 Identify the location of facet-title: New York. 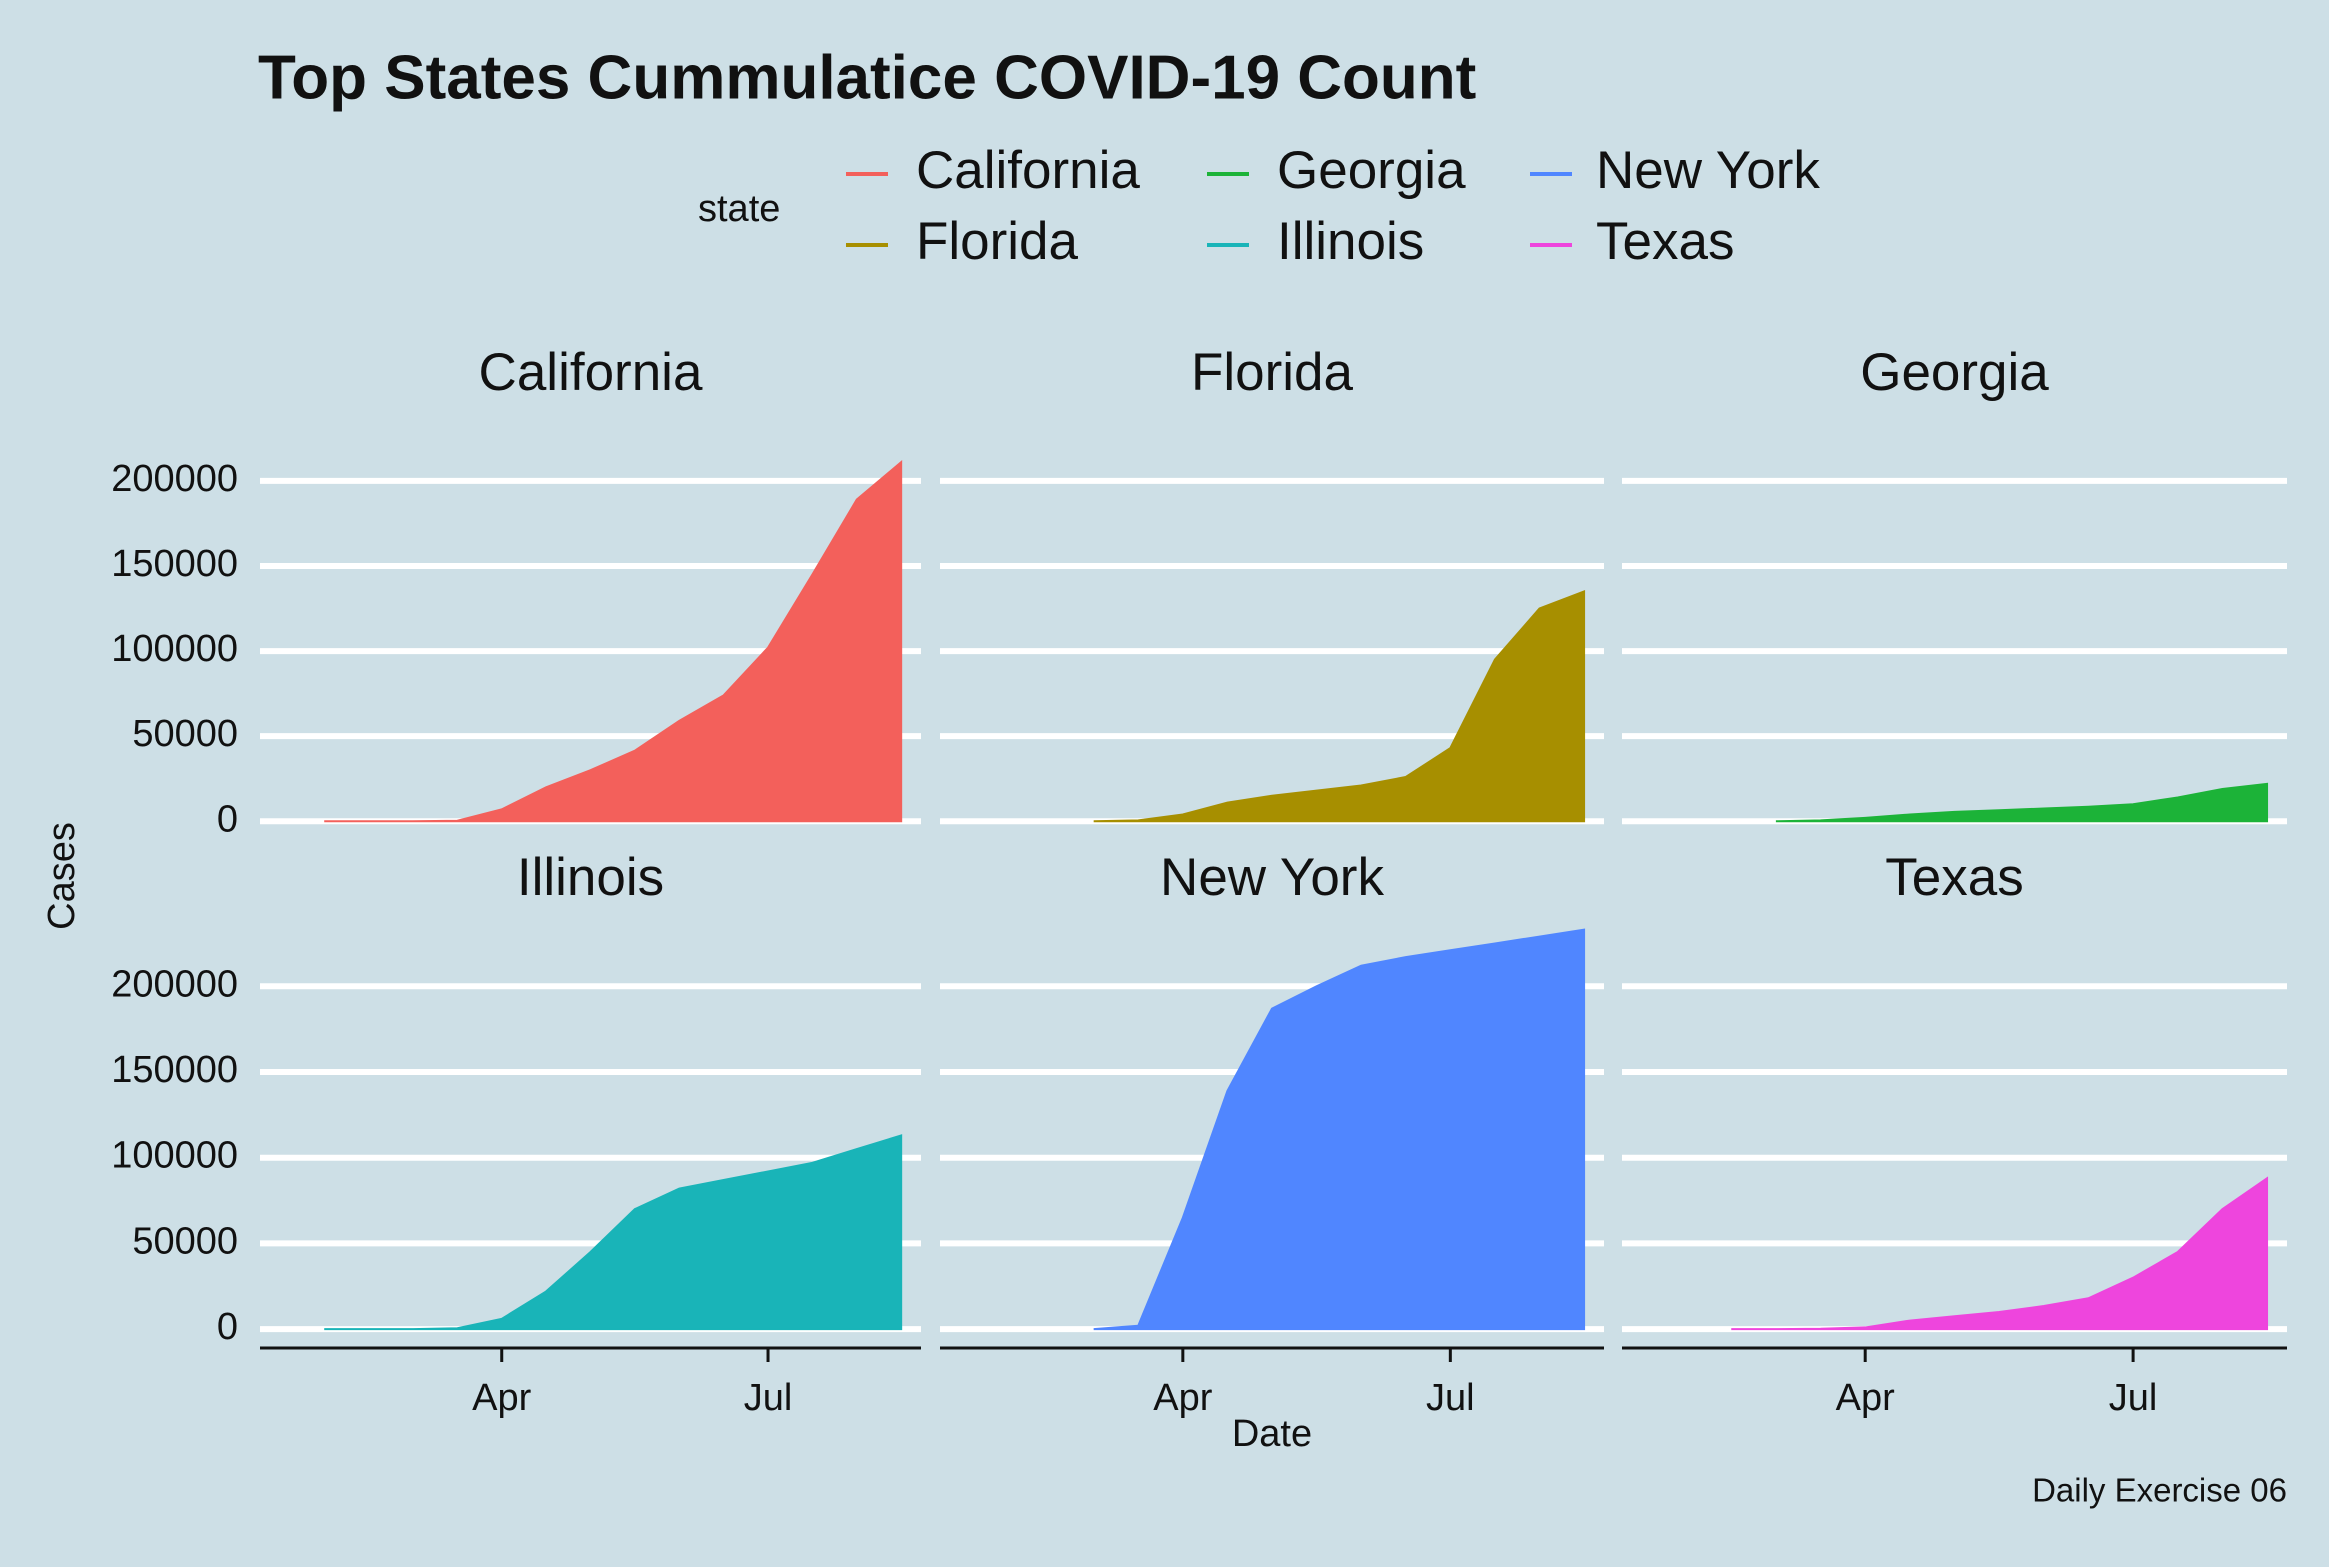
(1272, 877).